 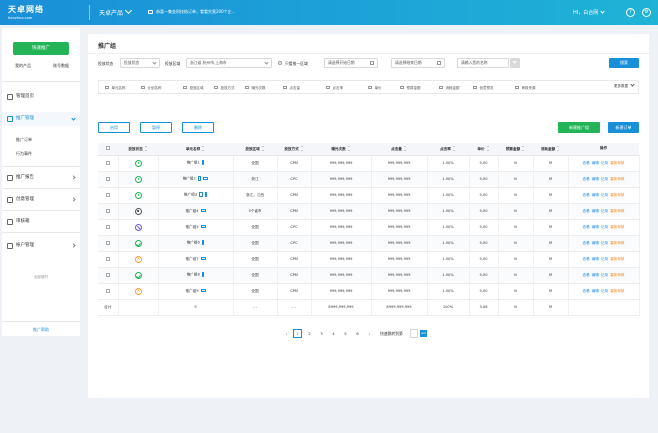 I want to click on unit-name-link: 推广组4, so click(x=192, y=210).